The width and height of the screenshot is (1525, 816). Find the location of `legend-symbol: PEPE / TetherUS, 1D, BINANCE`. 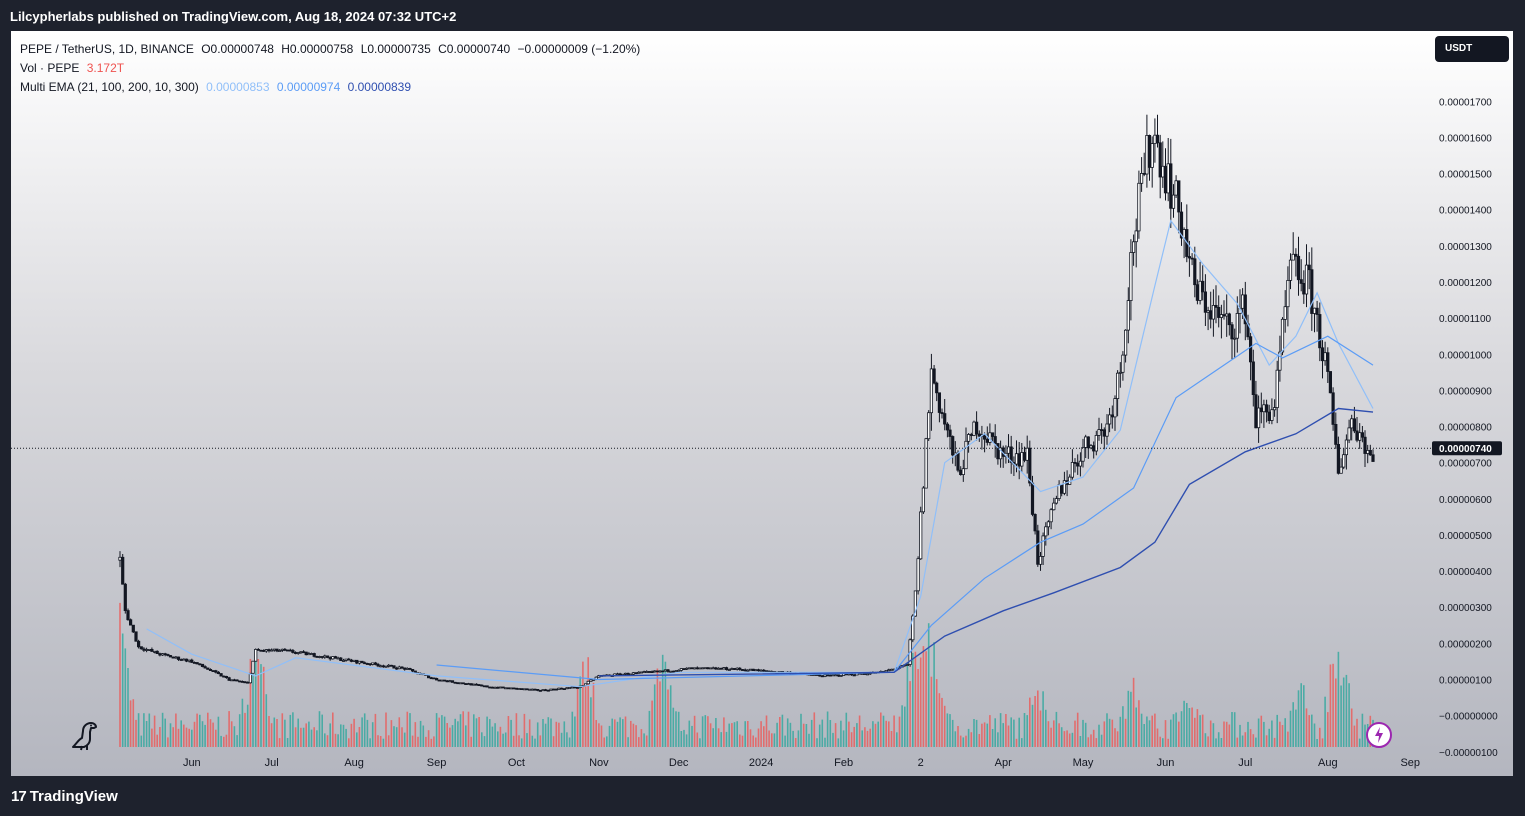

legend-symbol: PEPE / TetherUS, 1D, BINANCE is located at coordinates (107, 49).